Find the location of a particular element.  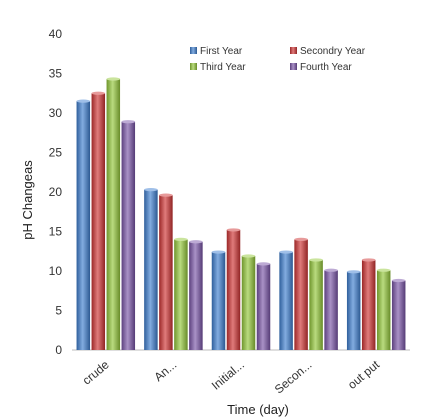

legend-swatch-first-year is located at coordinates (193, 50).